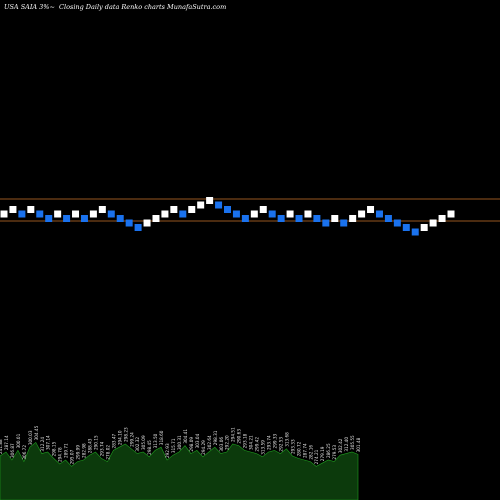 The width and height of the screenshot is (500, 500). I want to click on volume-label: 289.71, so click(66, 450).